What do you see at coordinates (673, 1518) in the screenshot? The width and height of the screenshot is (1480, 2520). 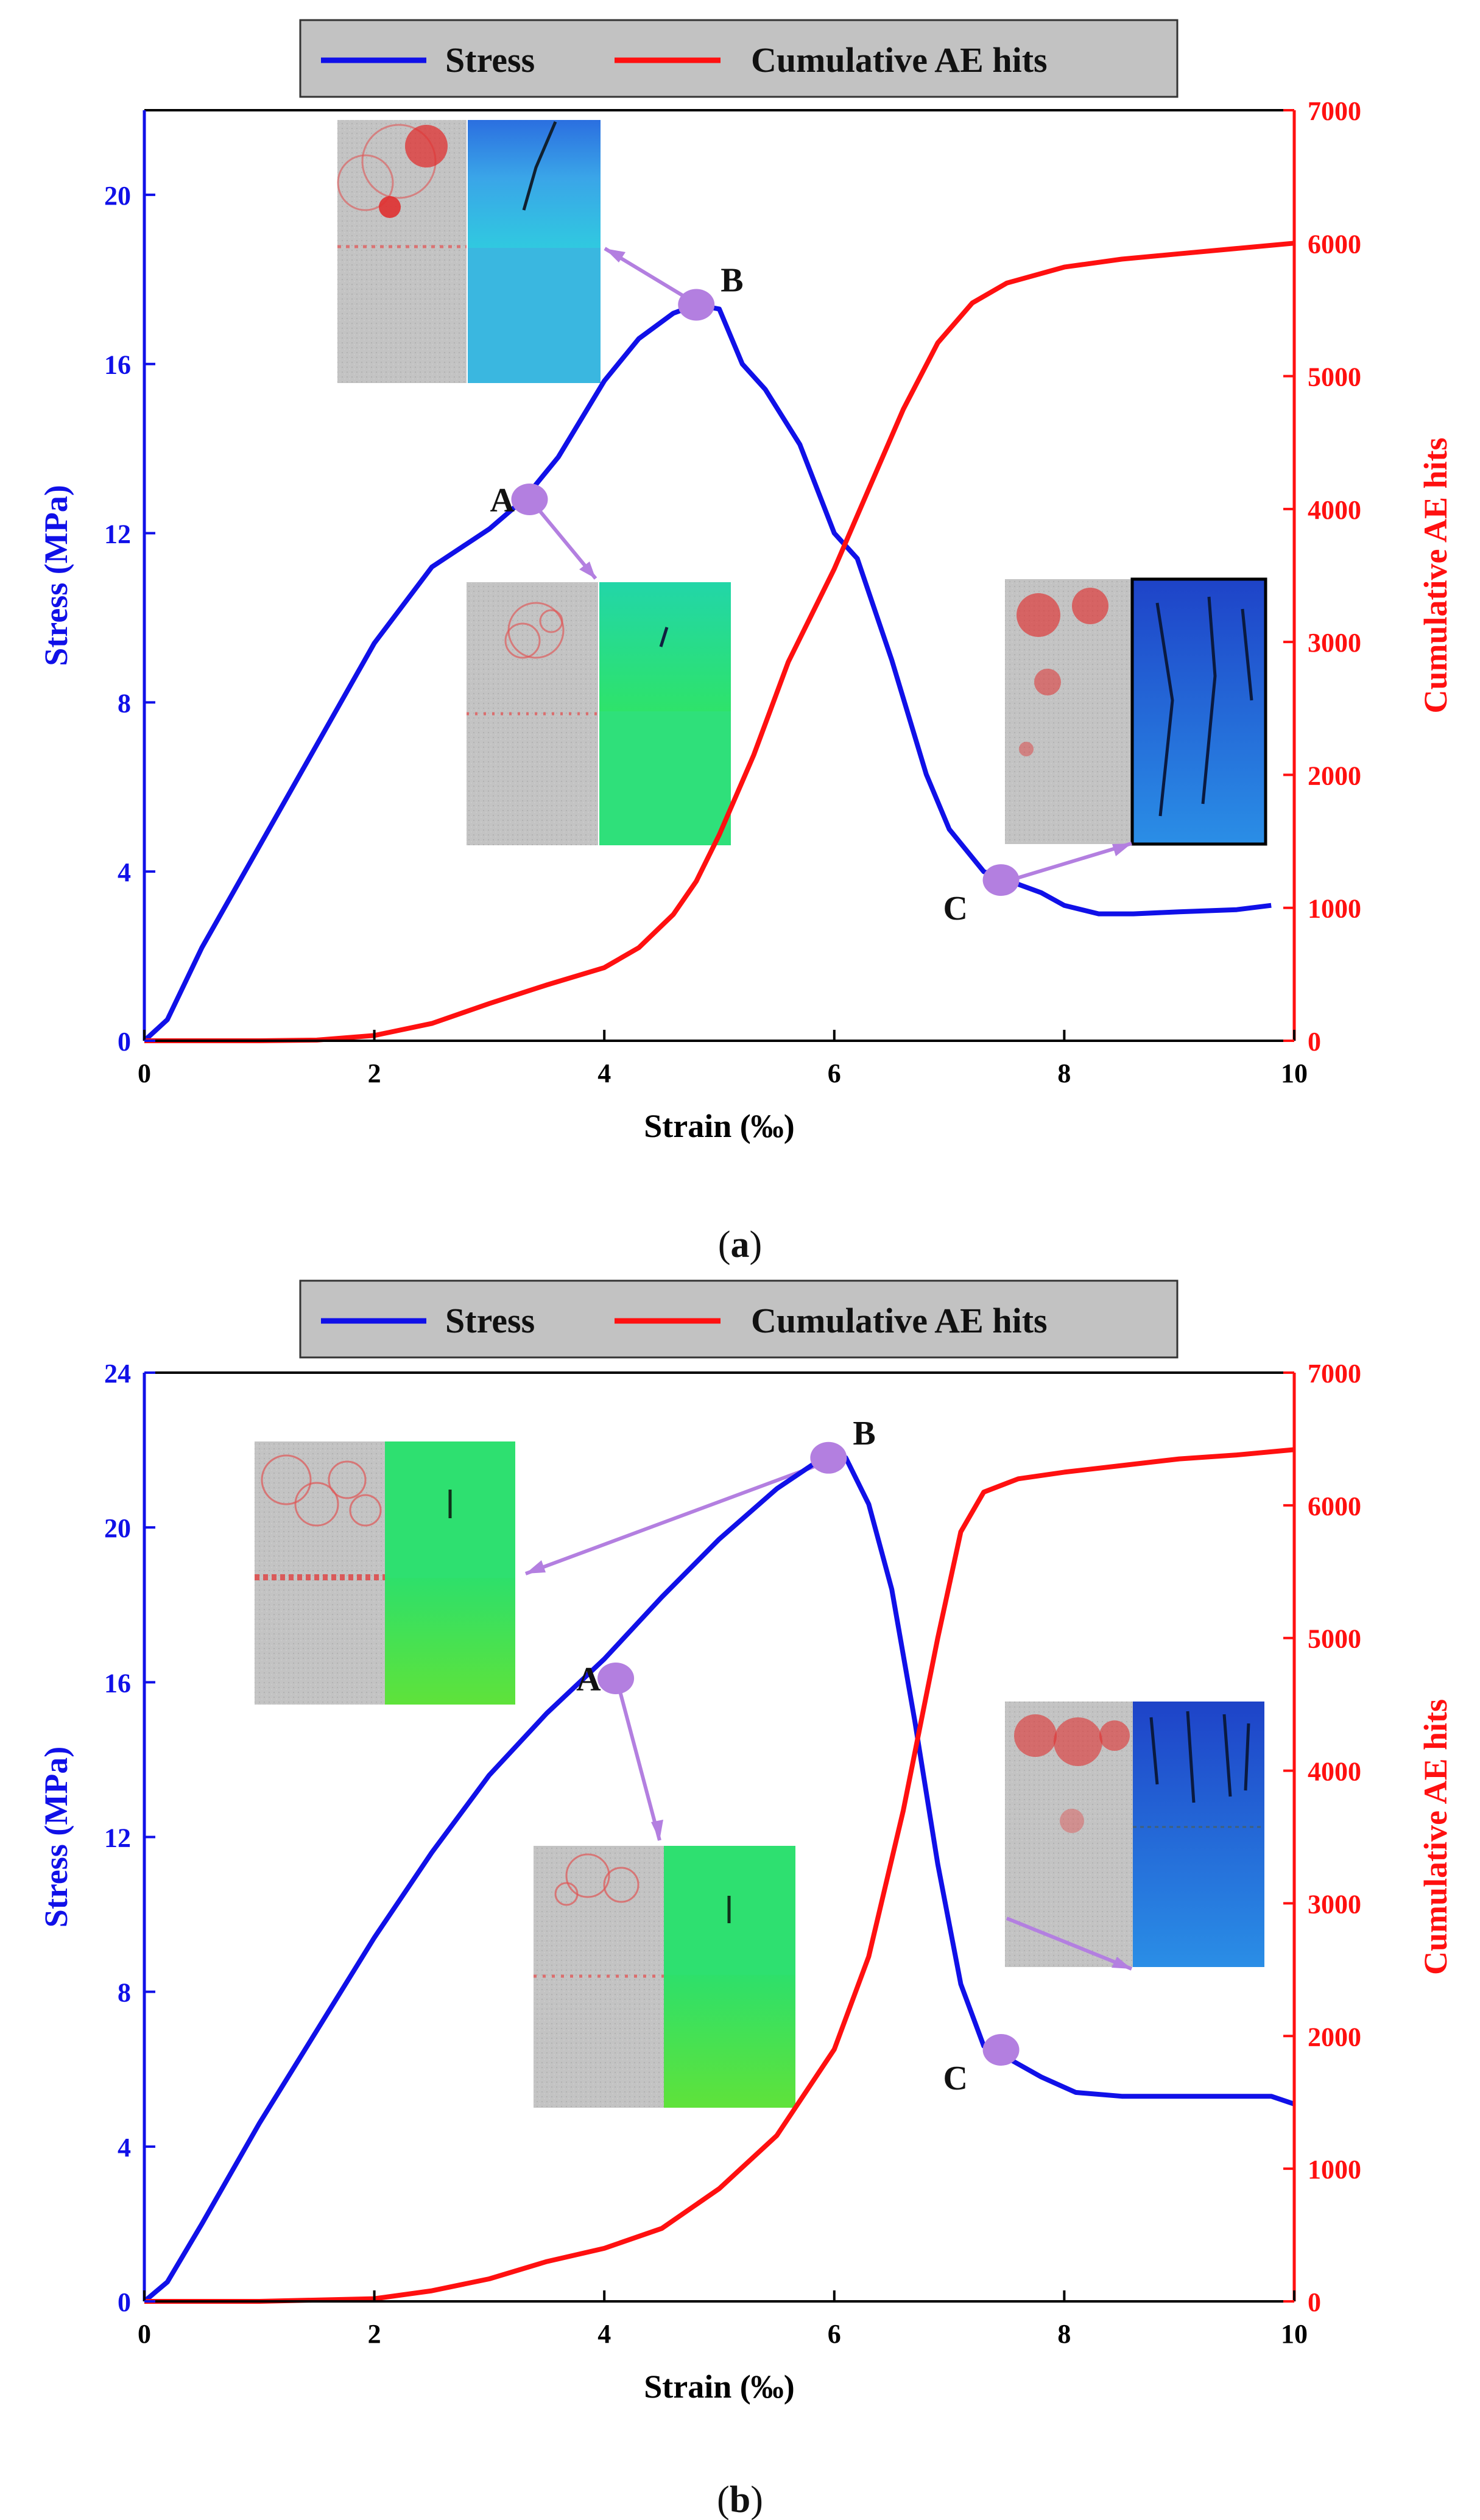 I see `arrow-b` at bounding box center [673, 1518].